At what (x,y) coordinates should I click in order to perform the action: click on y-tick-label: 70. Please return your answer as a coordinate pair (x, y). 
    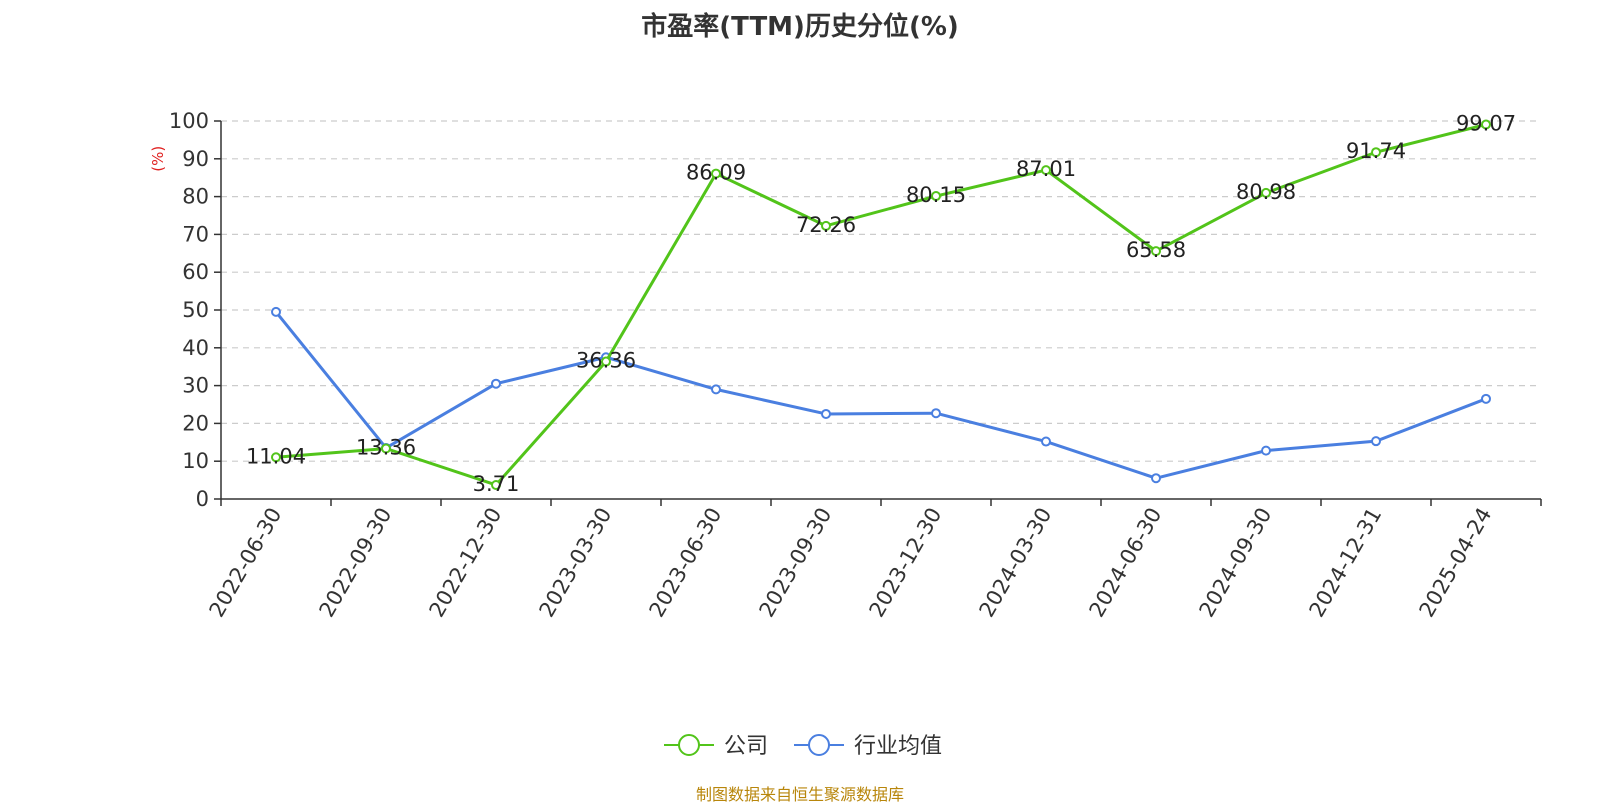
    Looking at the image, I should click on (195, 234).